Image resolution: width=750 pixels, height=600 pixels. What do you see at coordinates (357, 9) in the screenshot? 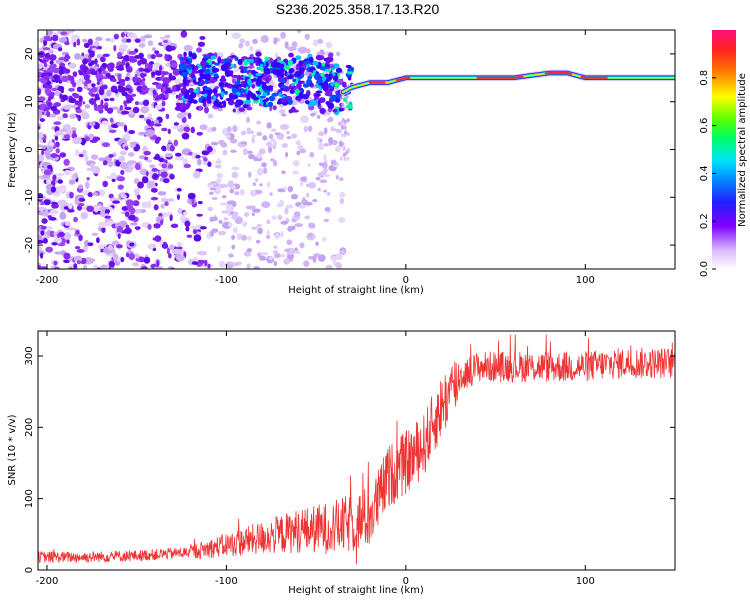
I see `chart-title: S236.2025.358.17.13.R20` at bounding box center [357, 9].